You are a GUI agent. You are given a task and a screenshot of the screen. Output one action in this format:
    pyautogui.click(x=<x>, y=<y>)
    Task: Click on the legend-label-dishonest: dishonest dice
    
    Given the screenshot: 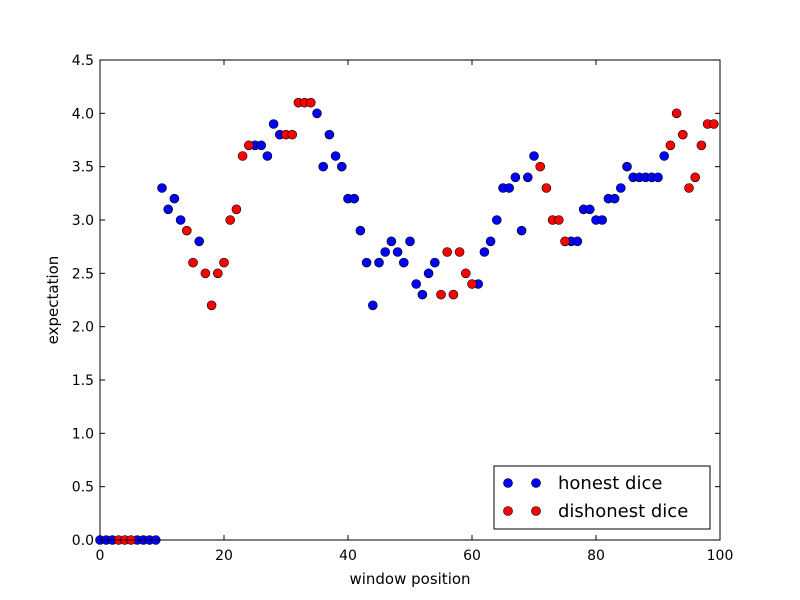 What is the action you would take?
    pyautogui.click(x=623, y=511)
    